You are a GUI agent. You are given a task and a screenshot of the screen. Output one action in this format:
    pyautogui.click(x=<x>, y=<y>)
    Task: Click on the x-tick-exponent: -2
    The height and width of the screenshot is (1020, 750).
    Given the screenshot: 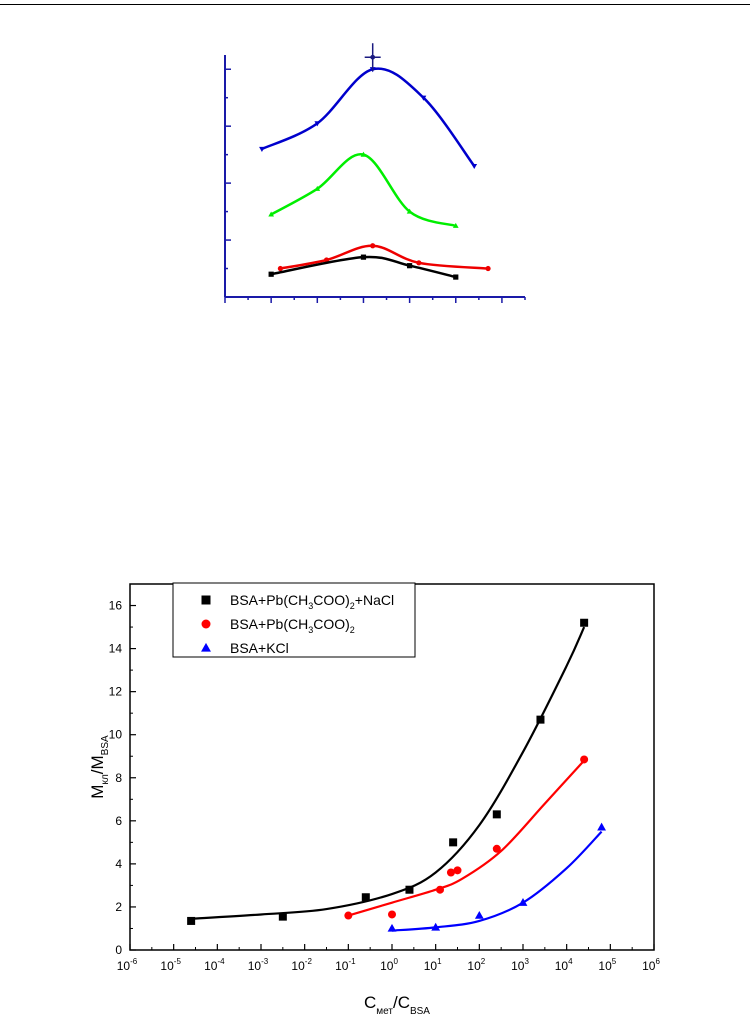 What is the action you would take?
    pyautogui.click(x=309, y=961)
    